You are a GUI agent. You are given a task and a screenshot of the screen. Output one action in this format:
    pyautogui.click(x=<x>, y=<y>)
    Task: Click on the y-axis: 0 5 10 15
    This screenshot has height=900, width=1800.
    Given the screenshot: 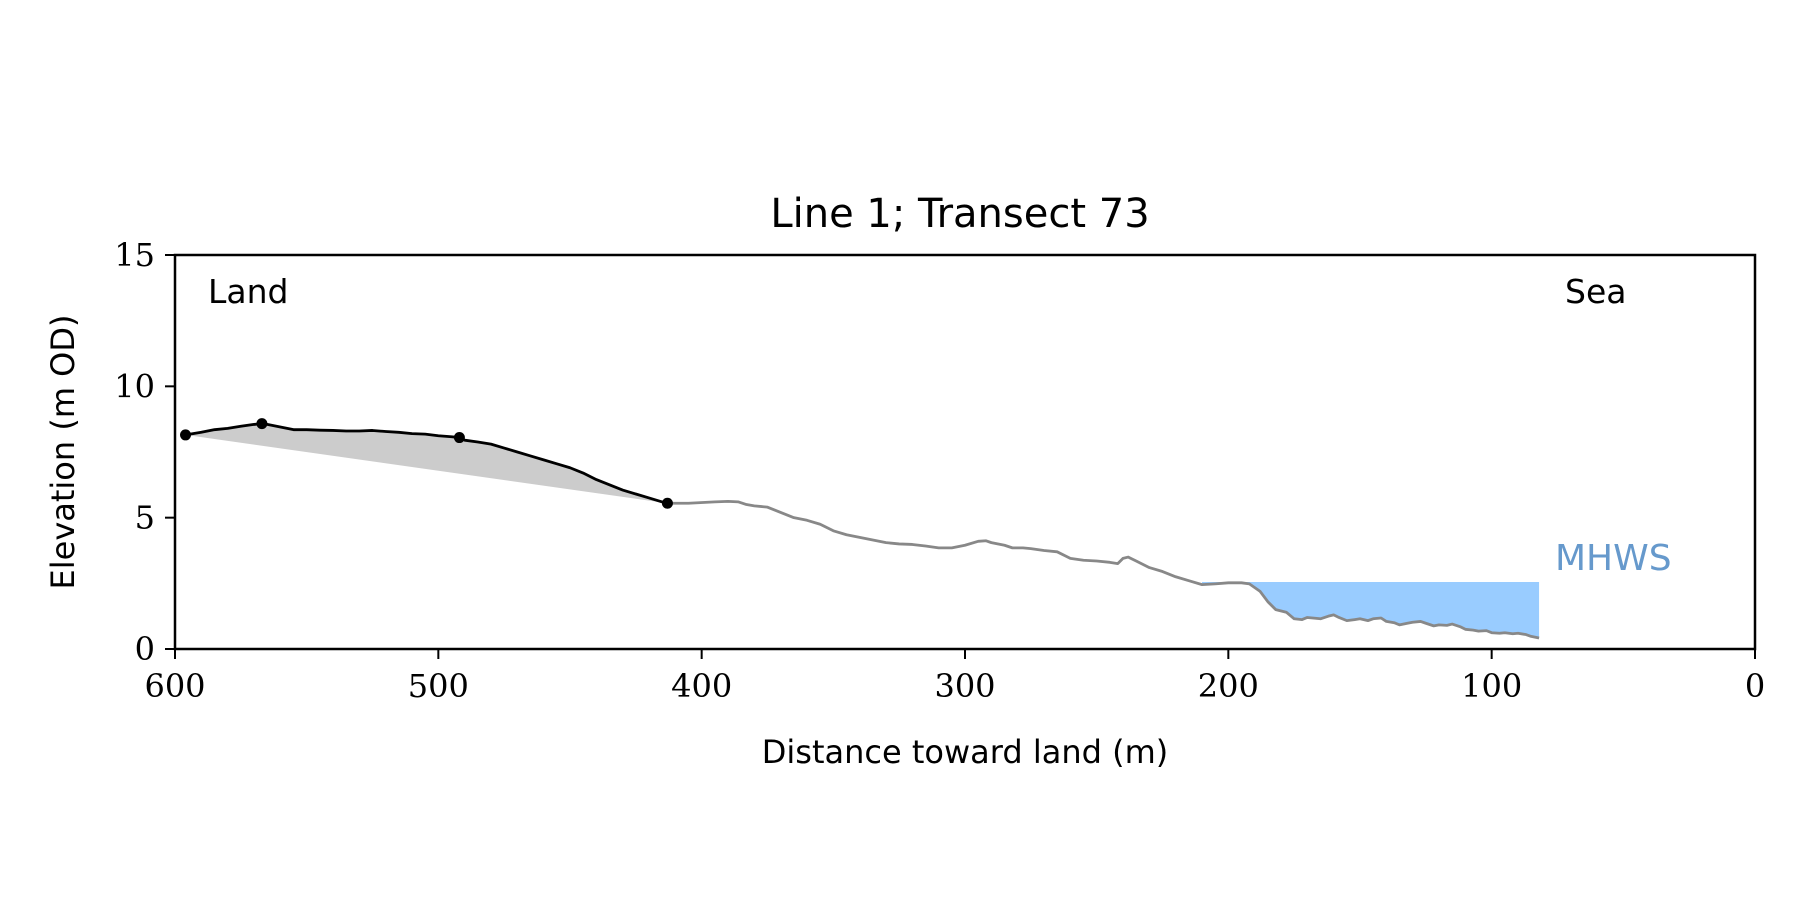 What is the action you would take?
    pyautogui.click(x=144, y=452)
    